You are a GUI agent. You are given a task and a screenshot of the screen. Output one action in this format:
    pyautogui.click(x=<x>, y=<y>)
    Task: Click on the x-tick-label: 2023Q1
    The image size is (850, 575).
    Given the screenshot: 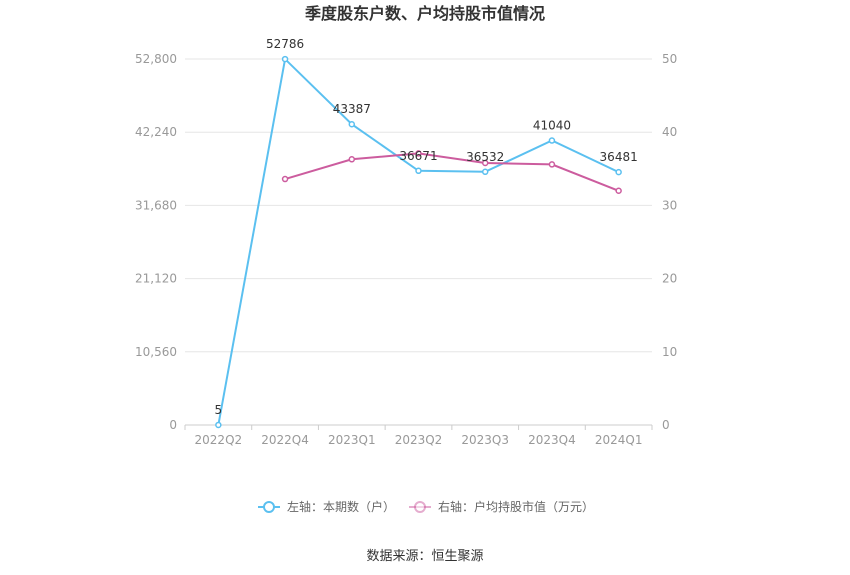 What is the action you would take?
    pyautogui.click(x=352, y=440)
    